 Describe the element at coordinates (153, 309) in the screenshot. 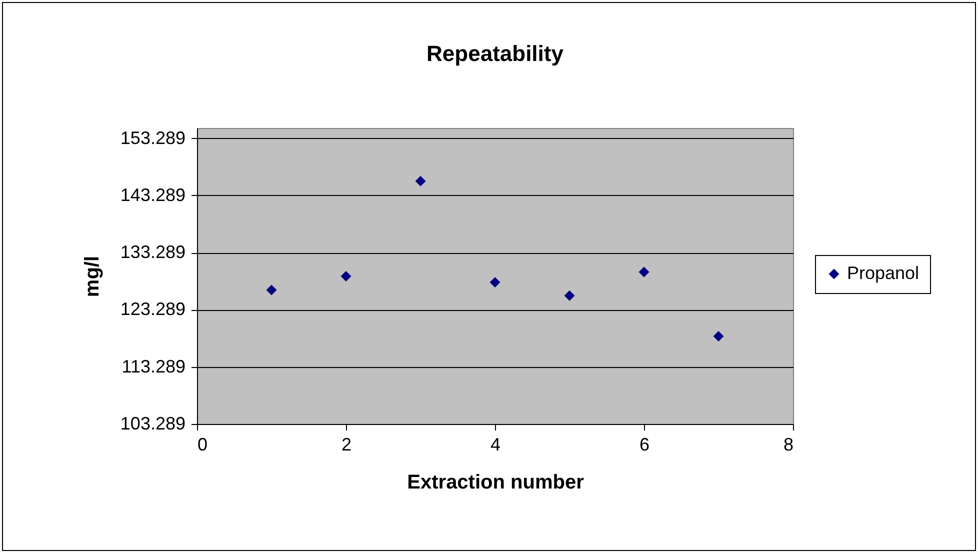

I see `y-tick-label: 123.289` at that location.